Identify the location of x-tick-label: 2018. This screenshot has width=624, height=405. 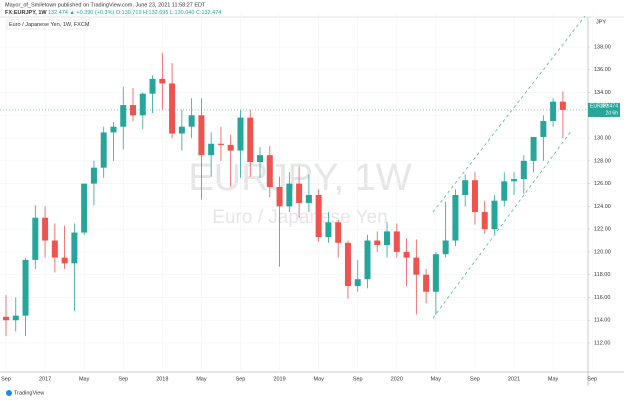
(162, 379).